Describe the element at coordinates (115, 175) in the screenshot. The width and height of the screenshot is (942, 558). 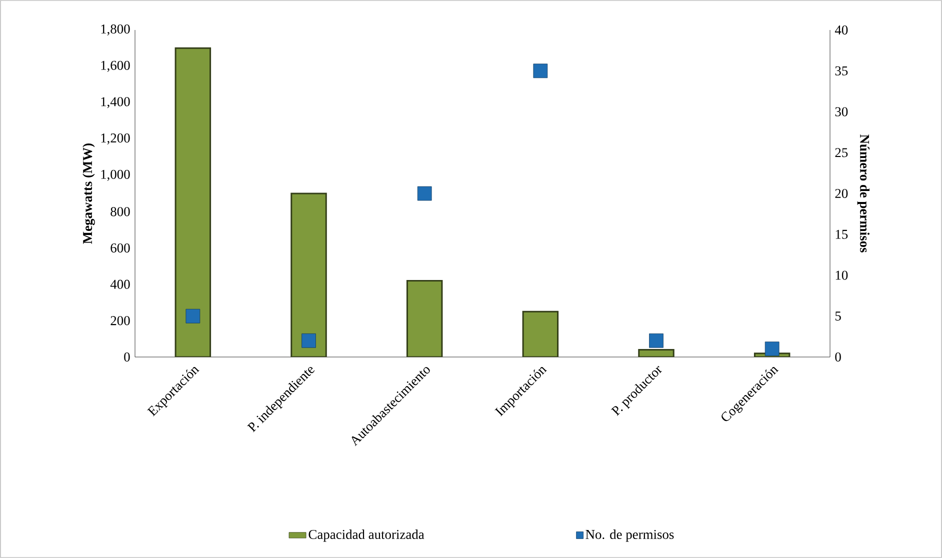
I see `y-tick-label: 1,000` at that location.